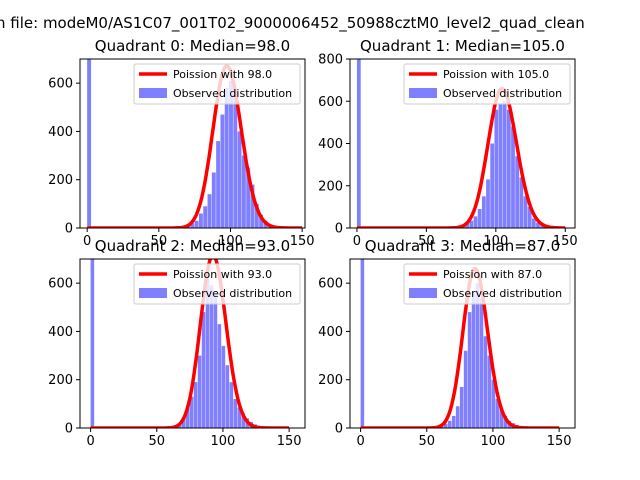  Describe the element at coordinates (222, 274) in the screenshot. I see `legend-label: Poission with 93.0` at that location.